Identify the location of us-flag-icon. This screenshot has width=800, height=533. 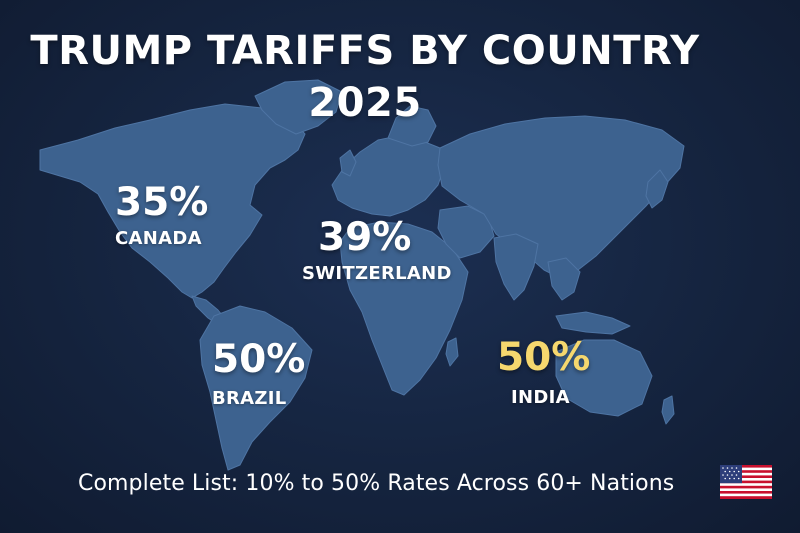
(746, 482).